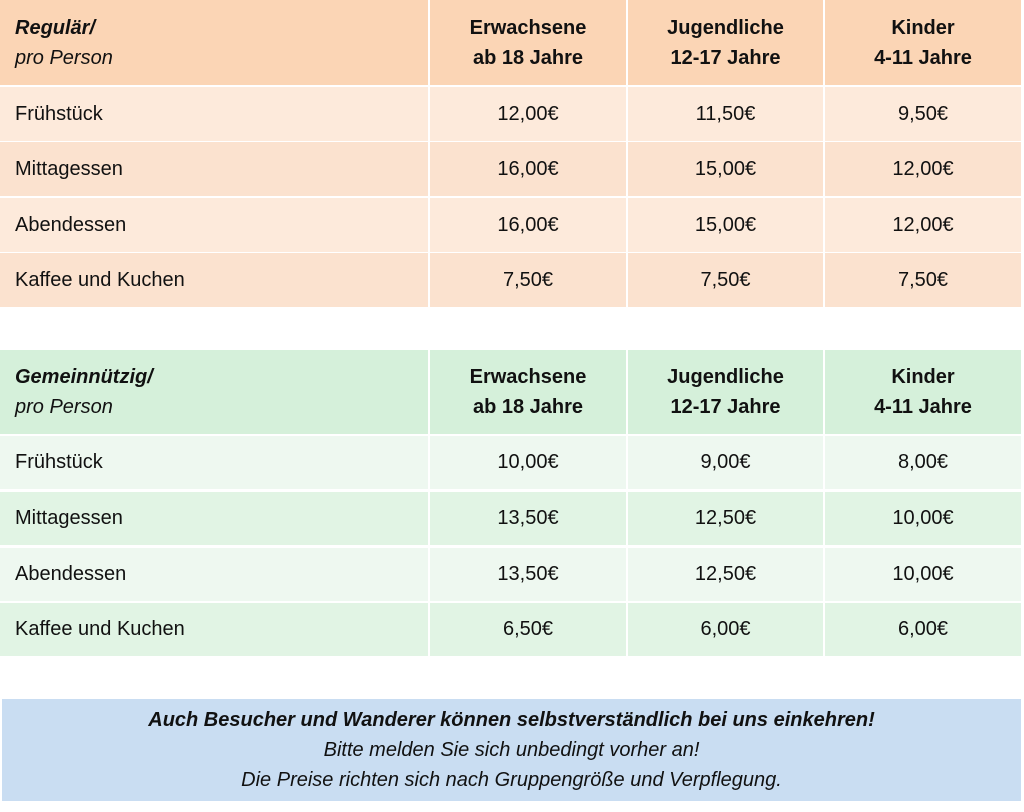 The width and height of the screenshot is (1024, 812). I want to click on table-title: Regulär/, so click(55, 27).